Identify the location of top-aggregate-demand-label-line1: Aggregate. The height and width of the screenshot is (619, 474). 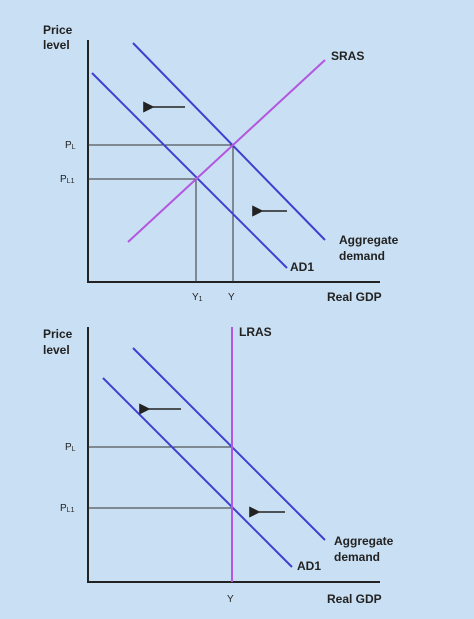
(369, 240).